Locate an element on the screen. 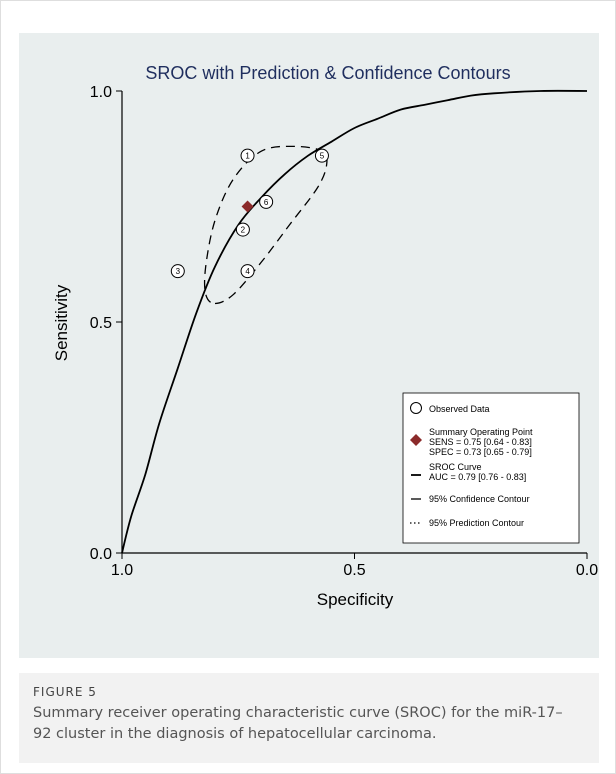  observed-points: 1 2 3 4 5 6 is located at coordinates (249, 213).